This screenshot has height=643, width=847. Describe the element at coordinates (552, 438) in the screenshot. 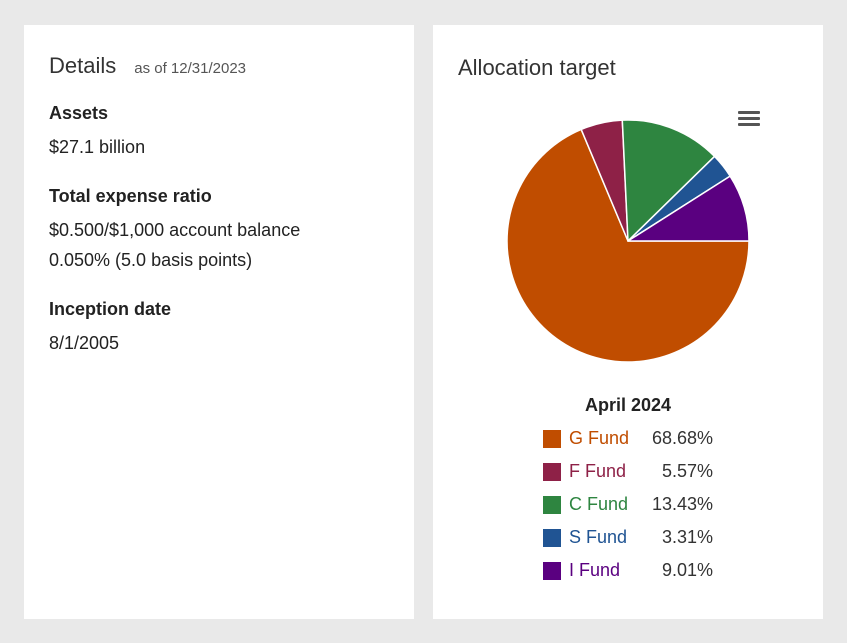

I see `legend-swatch-g-fund` at that location.